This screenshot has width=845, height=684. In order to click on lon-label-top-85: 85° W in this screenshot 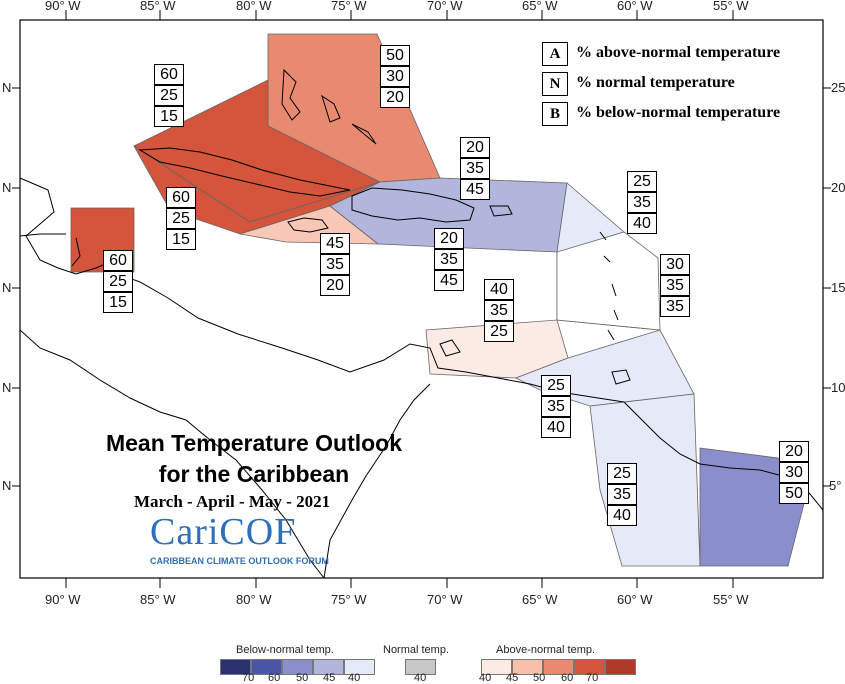, I will do `click(158, 6)`.